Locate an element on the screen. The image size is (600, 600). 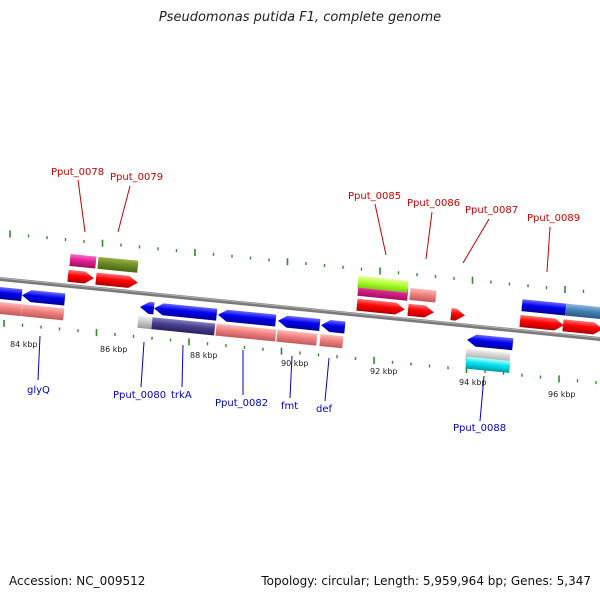
gene-Pput_0085-feature-b is located at coordinates (383, 284).